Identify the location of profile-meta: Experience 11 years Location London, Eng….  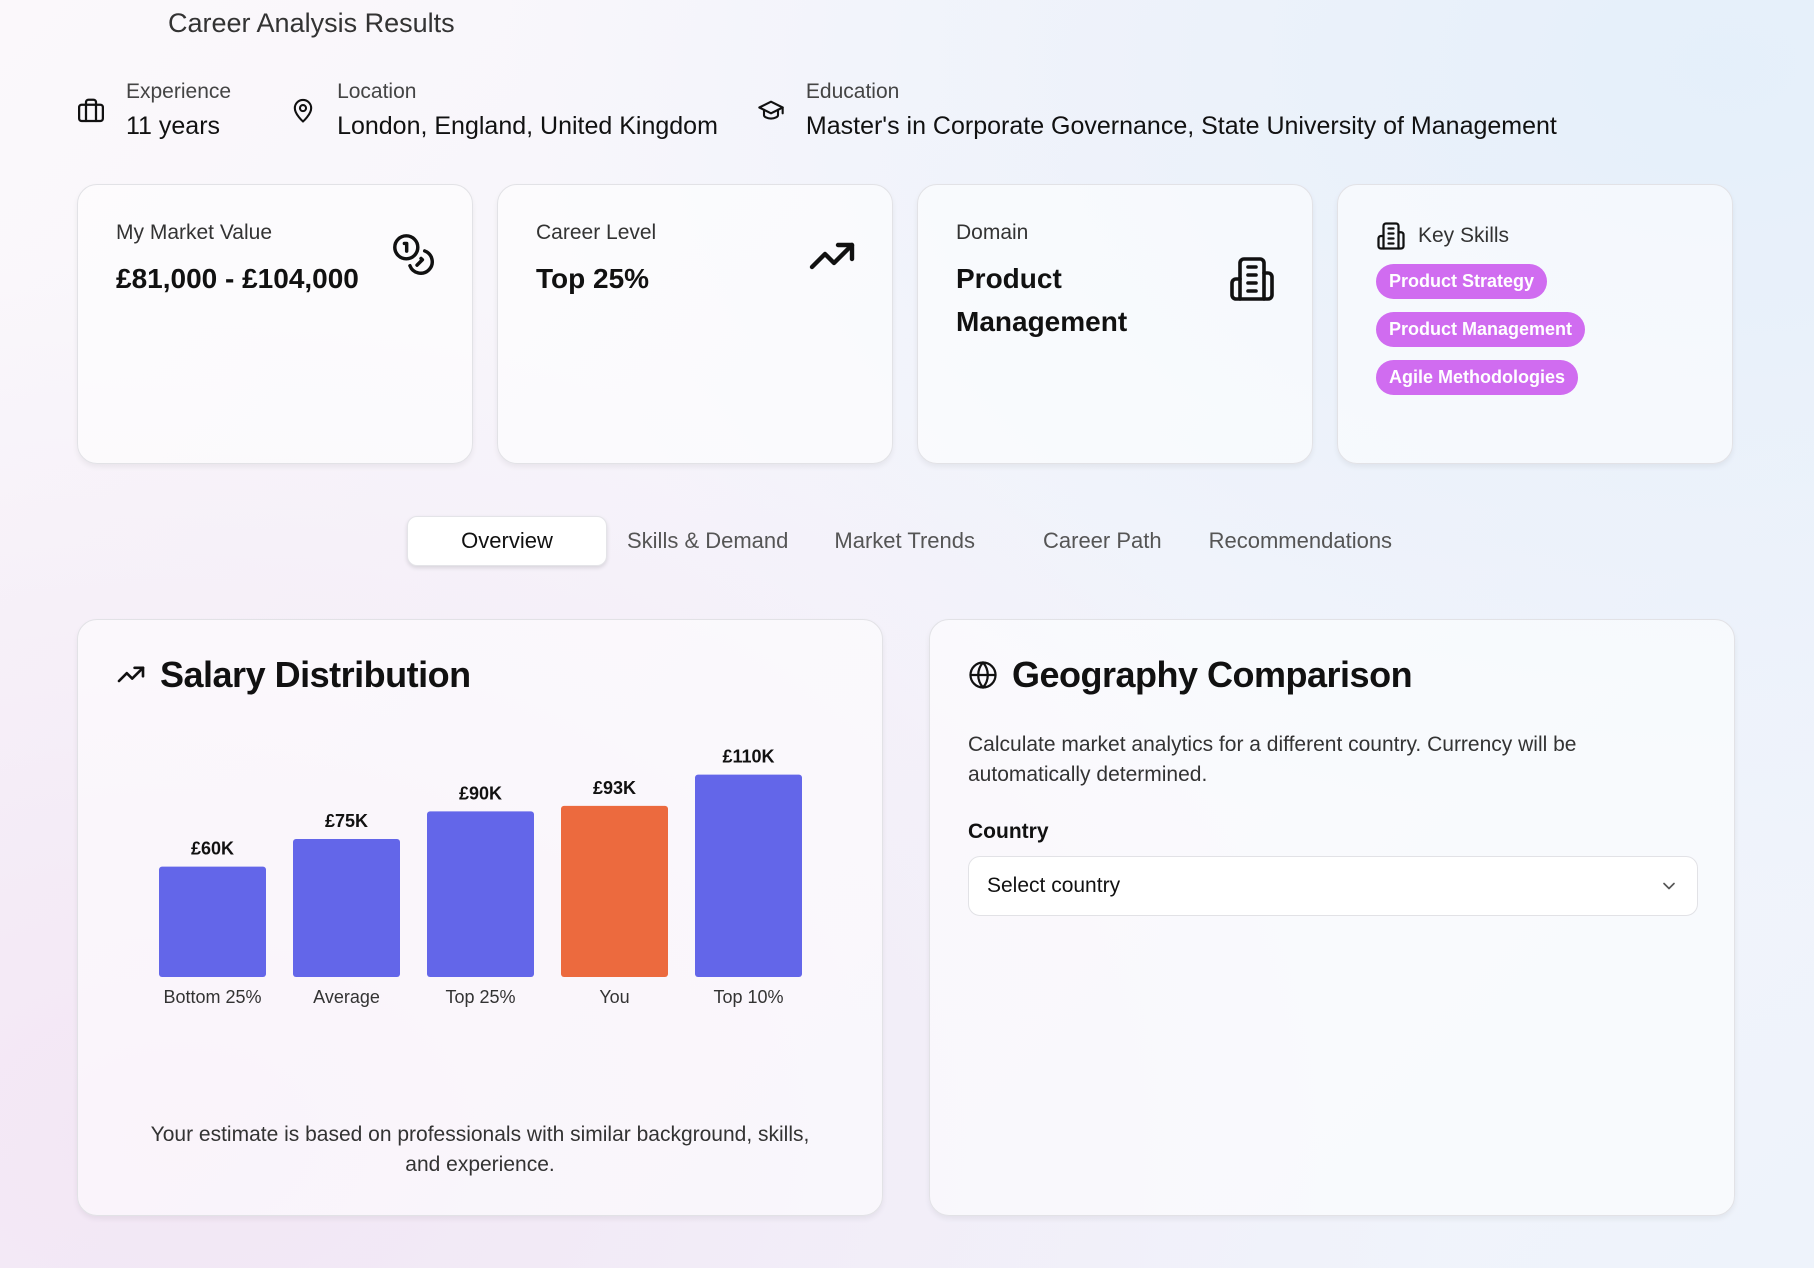
(829, 110).